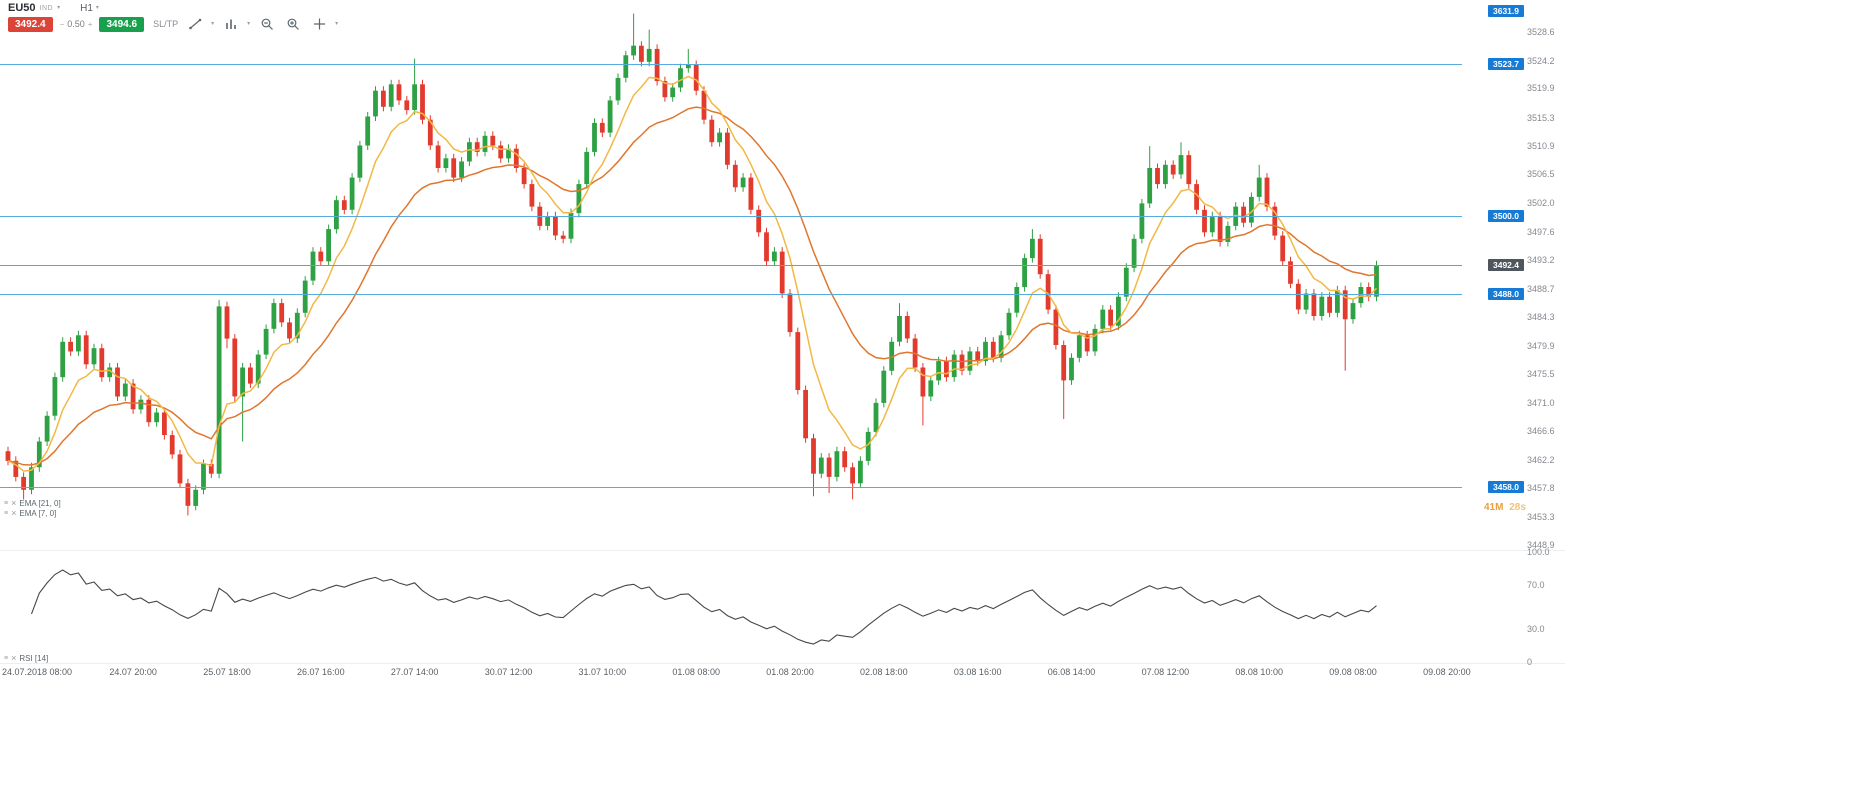  I want to click on trendline-tool-icon, so click(195, 24).